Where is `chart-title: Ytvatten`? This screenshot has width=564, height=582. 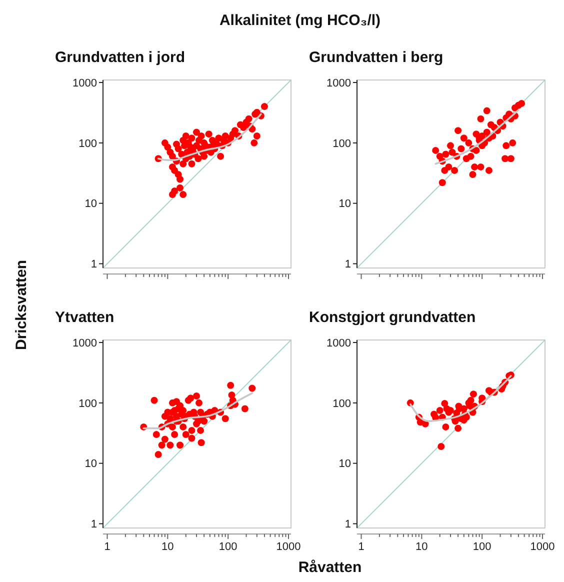
chart-title: Ytvatten is located at coordinates (84, 317).